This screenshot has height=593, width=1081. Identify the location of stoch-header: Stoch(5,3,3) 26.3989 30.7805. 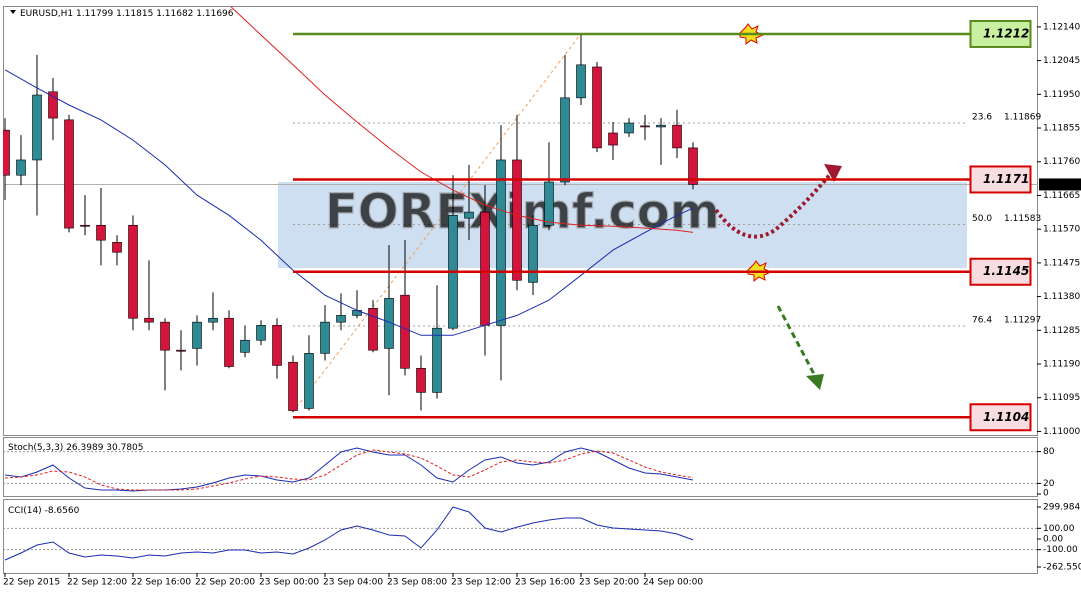
(76, 448).